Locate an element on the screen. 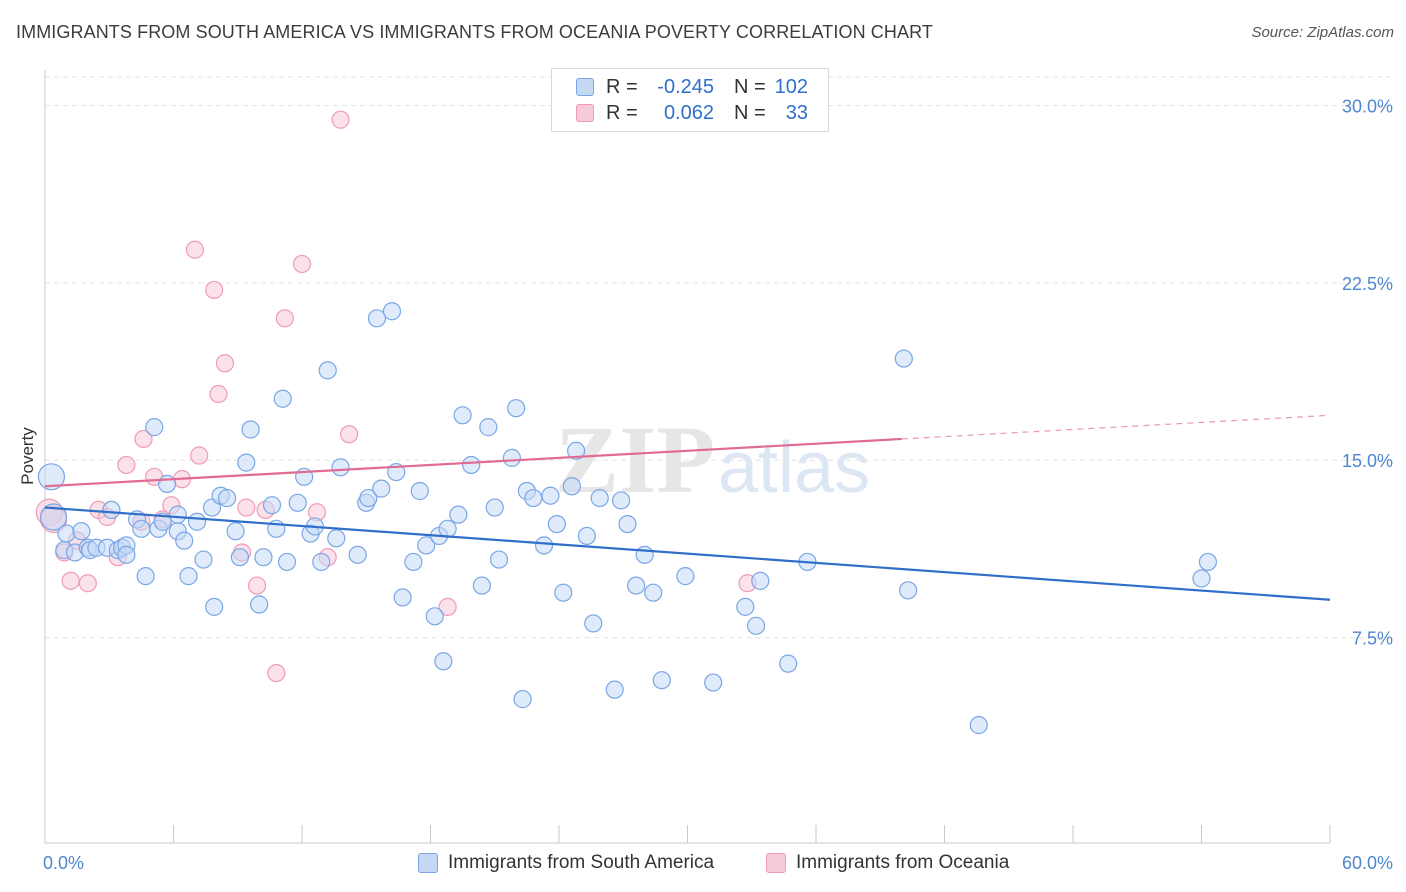 The width and height of the screenshot is (1406, 892). legend-item-south-america: Immigrants from South America is located at coordinates (566, 863).